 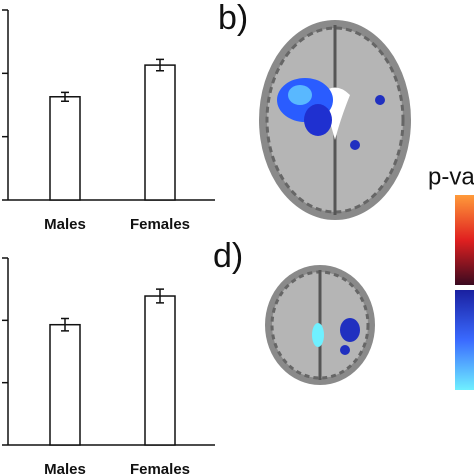 What do you see at coordinates (451, 176) in the screenshot?
I see `colorbar-label: p-va` at bounding box center [451, 176].